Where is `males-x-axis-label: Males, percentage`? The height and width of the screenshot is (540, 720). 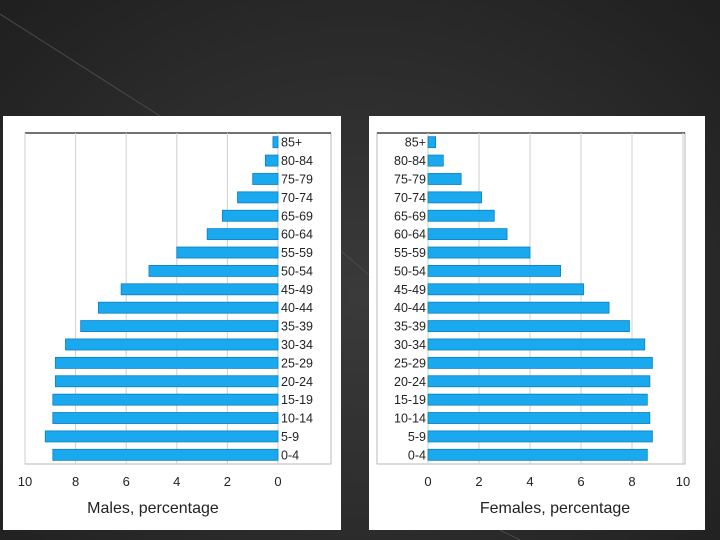 males-x-axis-label: Males, percentage is located at coordinates (153, 508).